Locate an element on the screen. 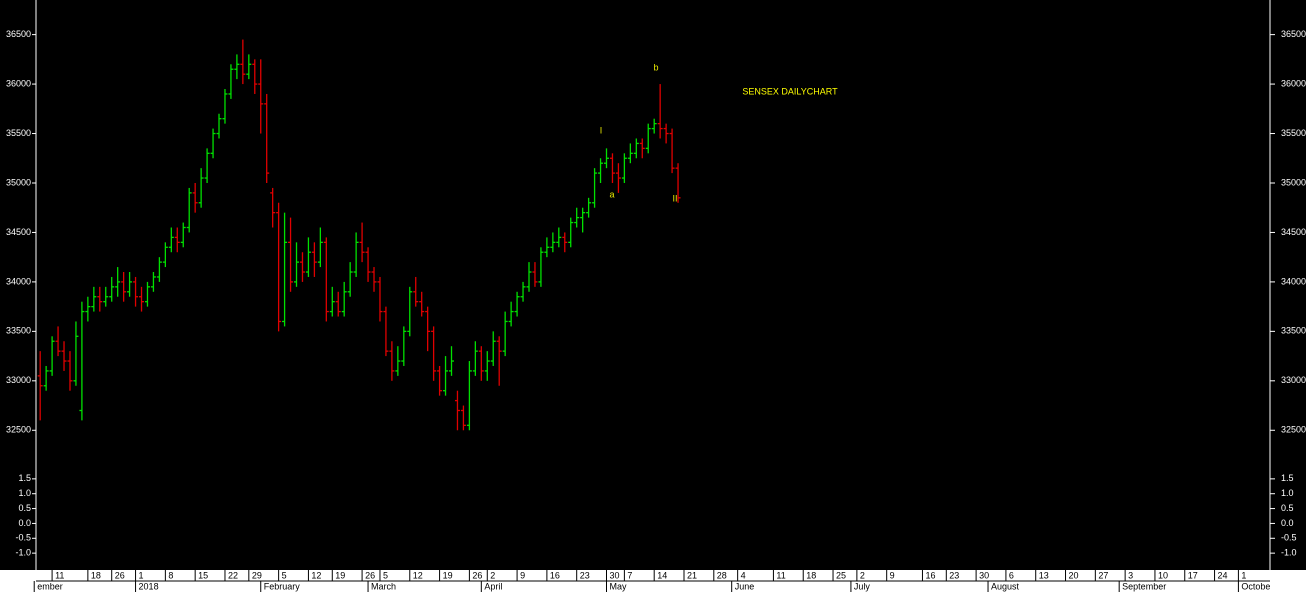 The image size is (1306, 592). annotation: I is located at coordinates (601, 130).